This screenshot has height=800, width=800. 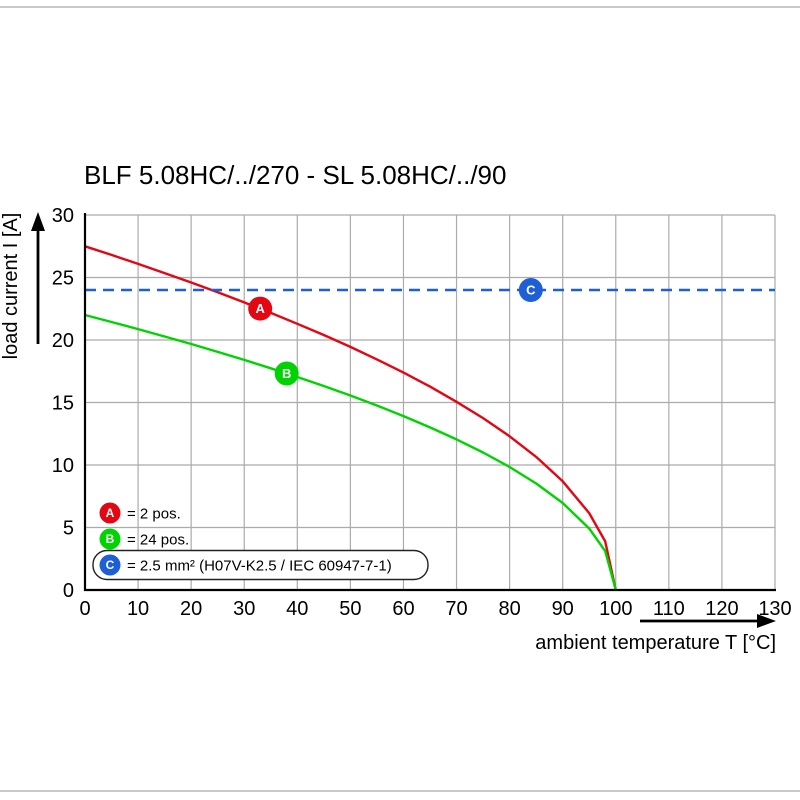 I want to click on x-tick-label: 90, so click(x=563, y=609).